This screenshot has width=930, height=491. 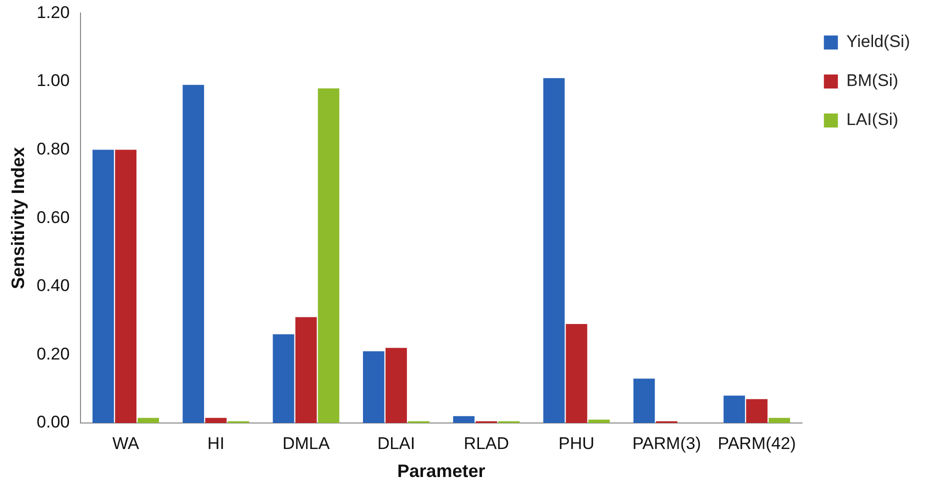 I want to click on x-tick-label: PARM(42), so click(x=757, y=443).